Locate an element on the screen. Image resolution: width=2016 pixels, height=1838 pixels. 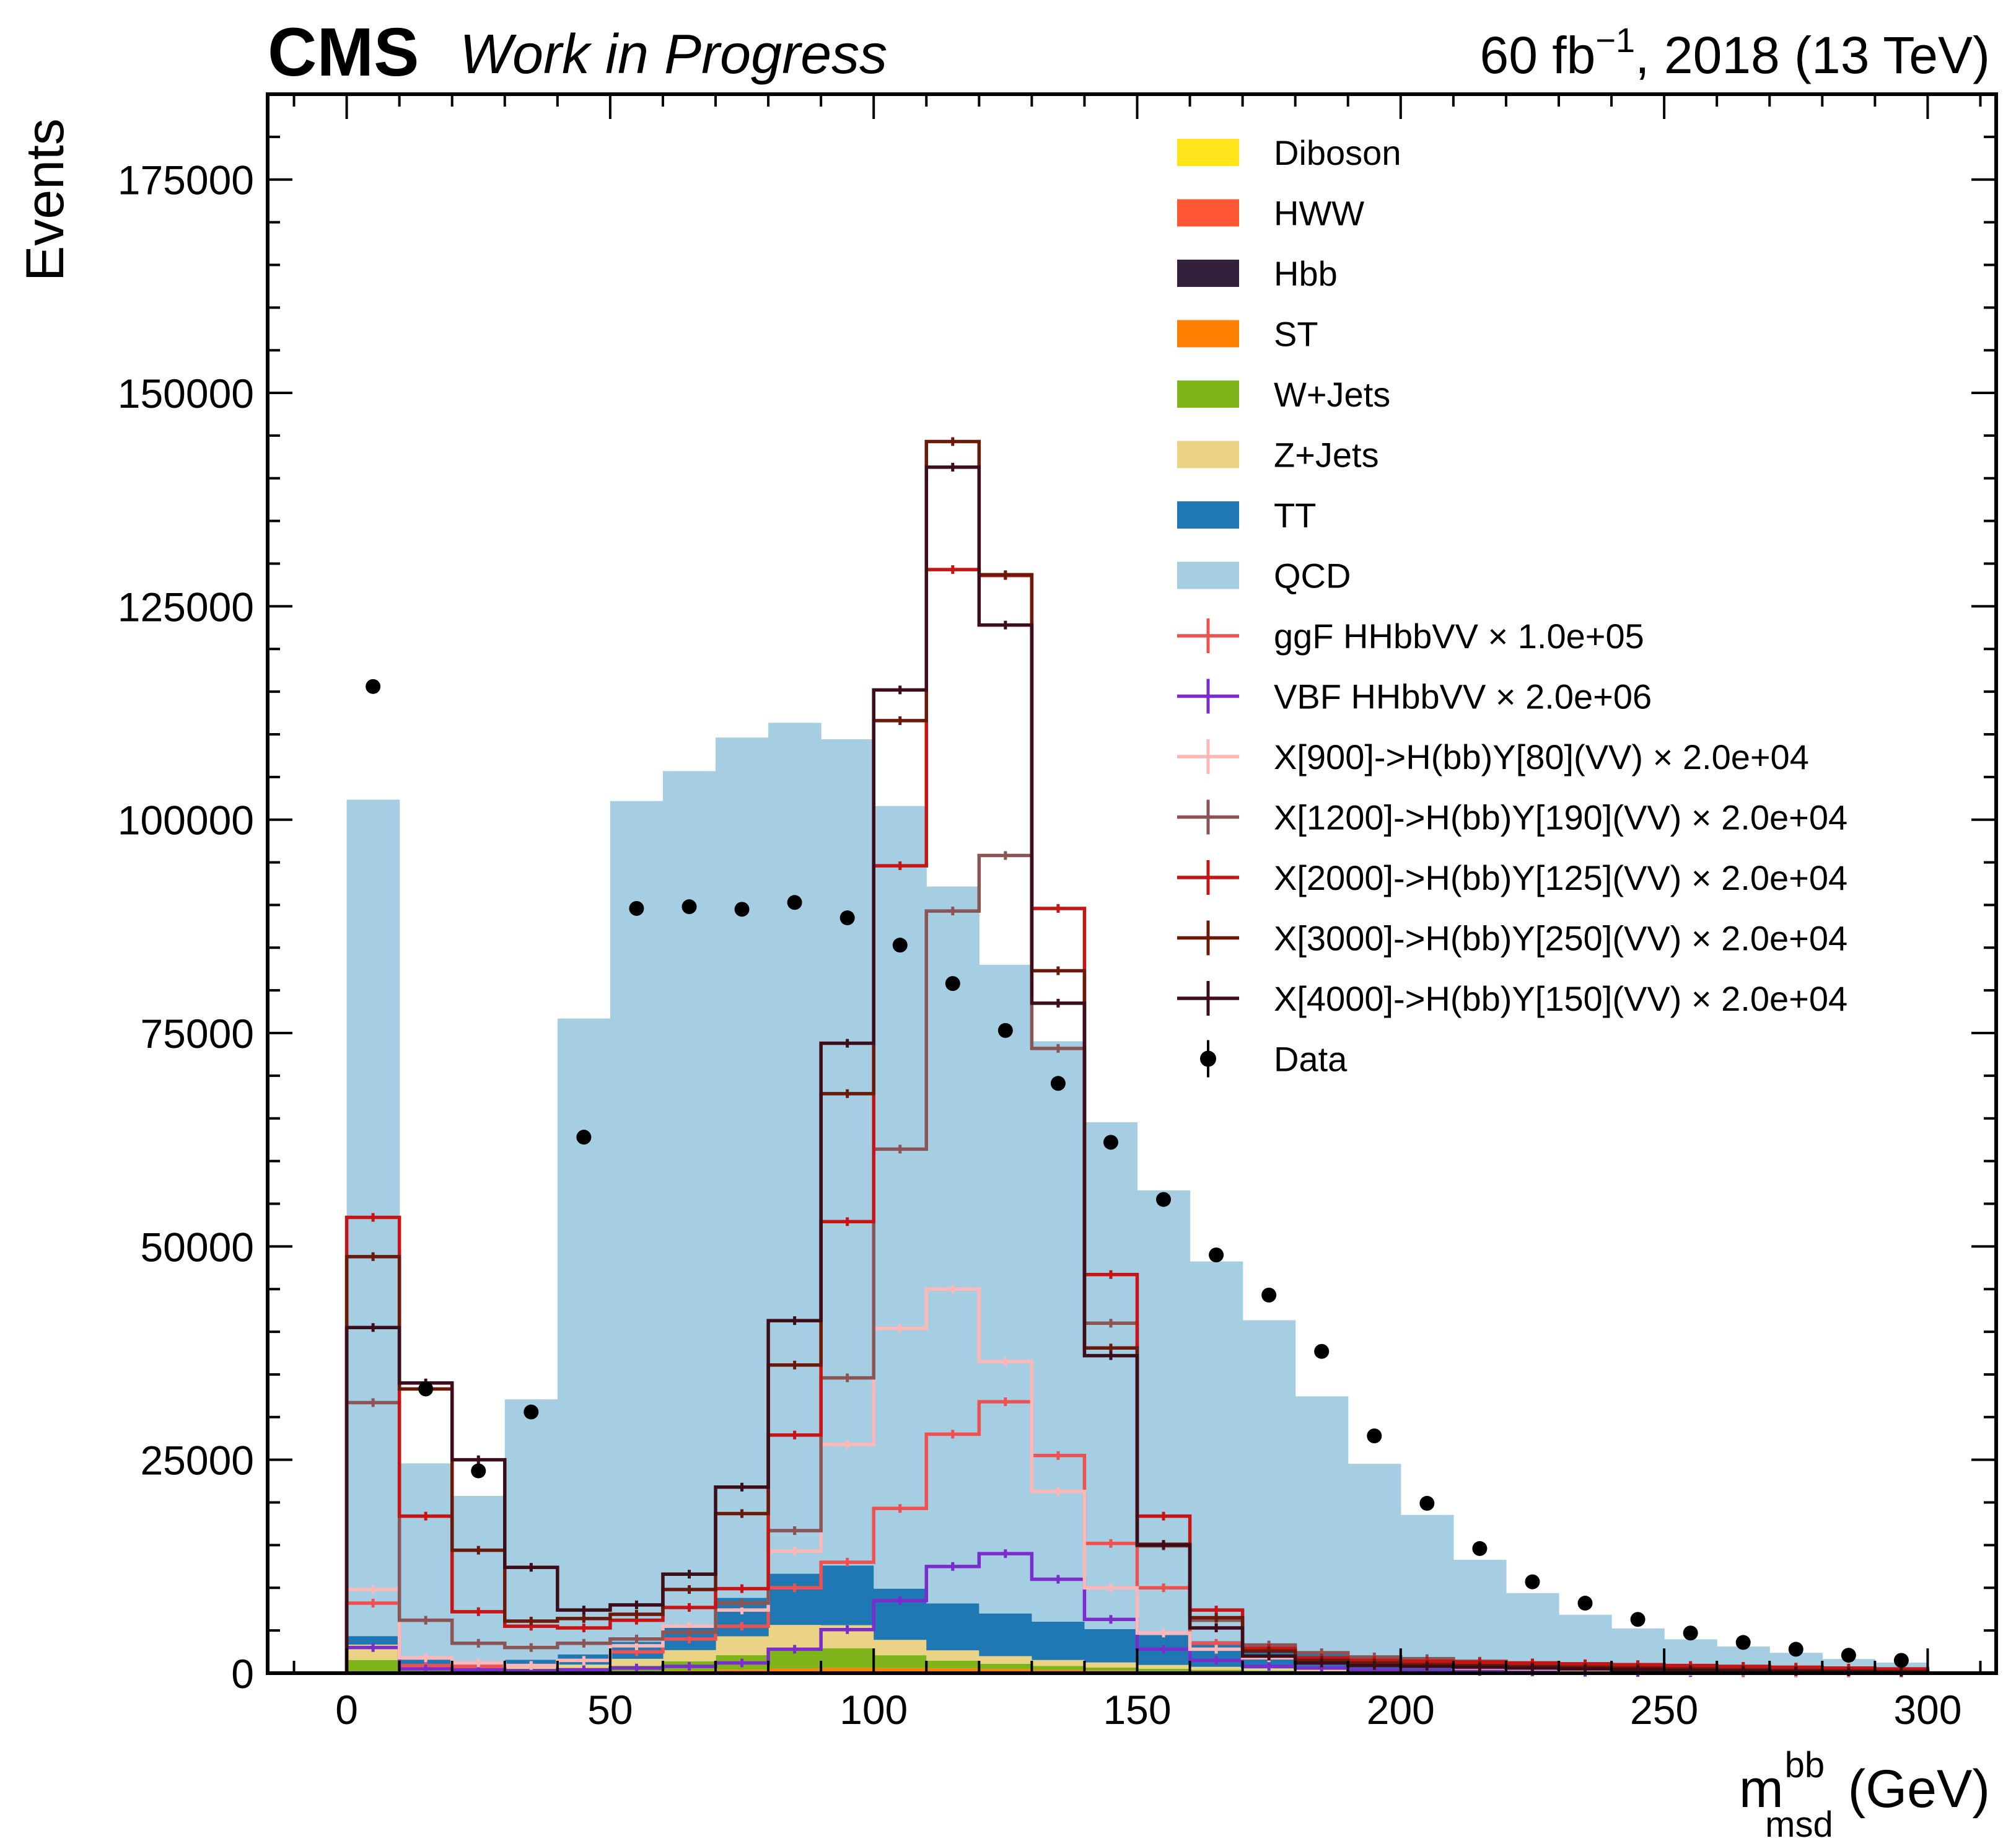
legend-swatch-qcd is located at coordinates (1208, 575).